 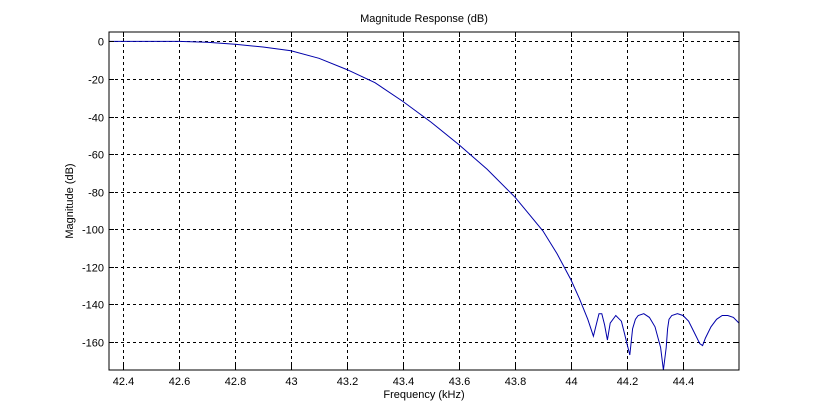 I want to click on x-tick-label: 44.2, so click(x=627, y=382).